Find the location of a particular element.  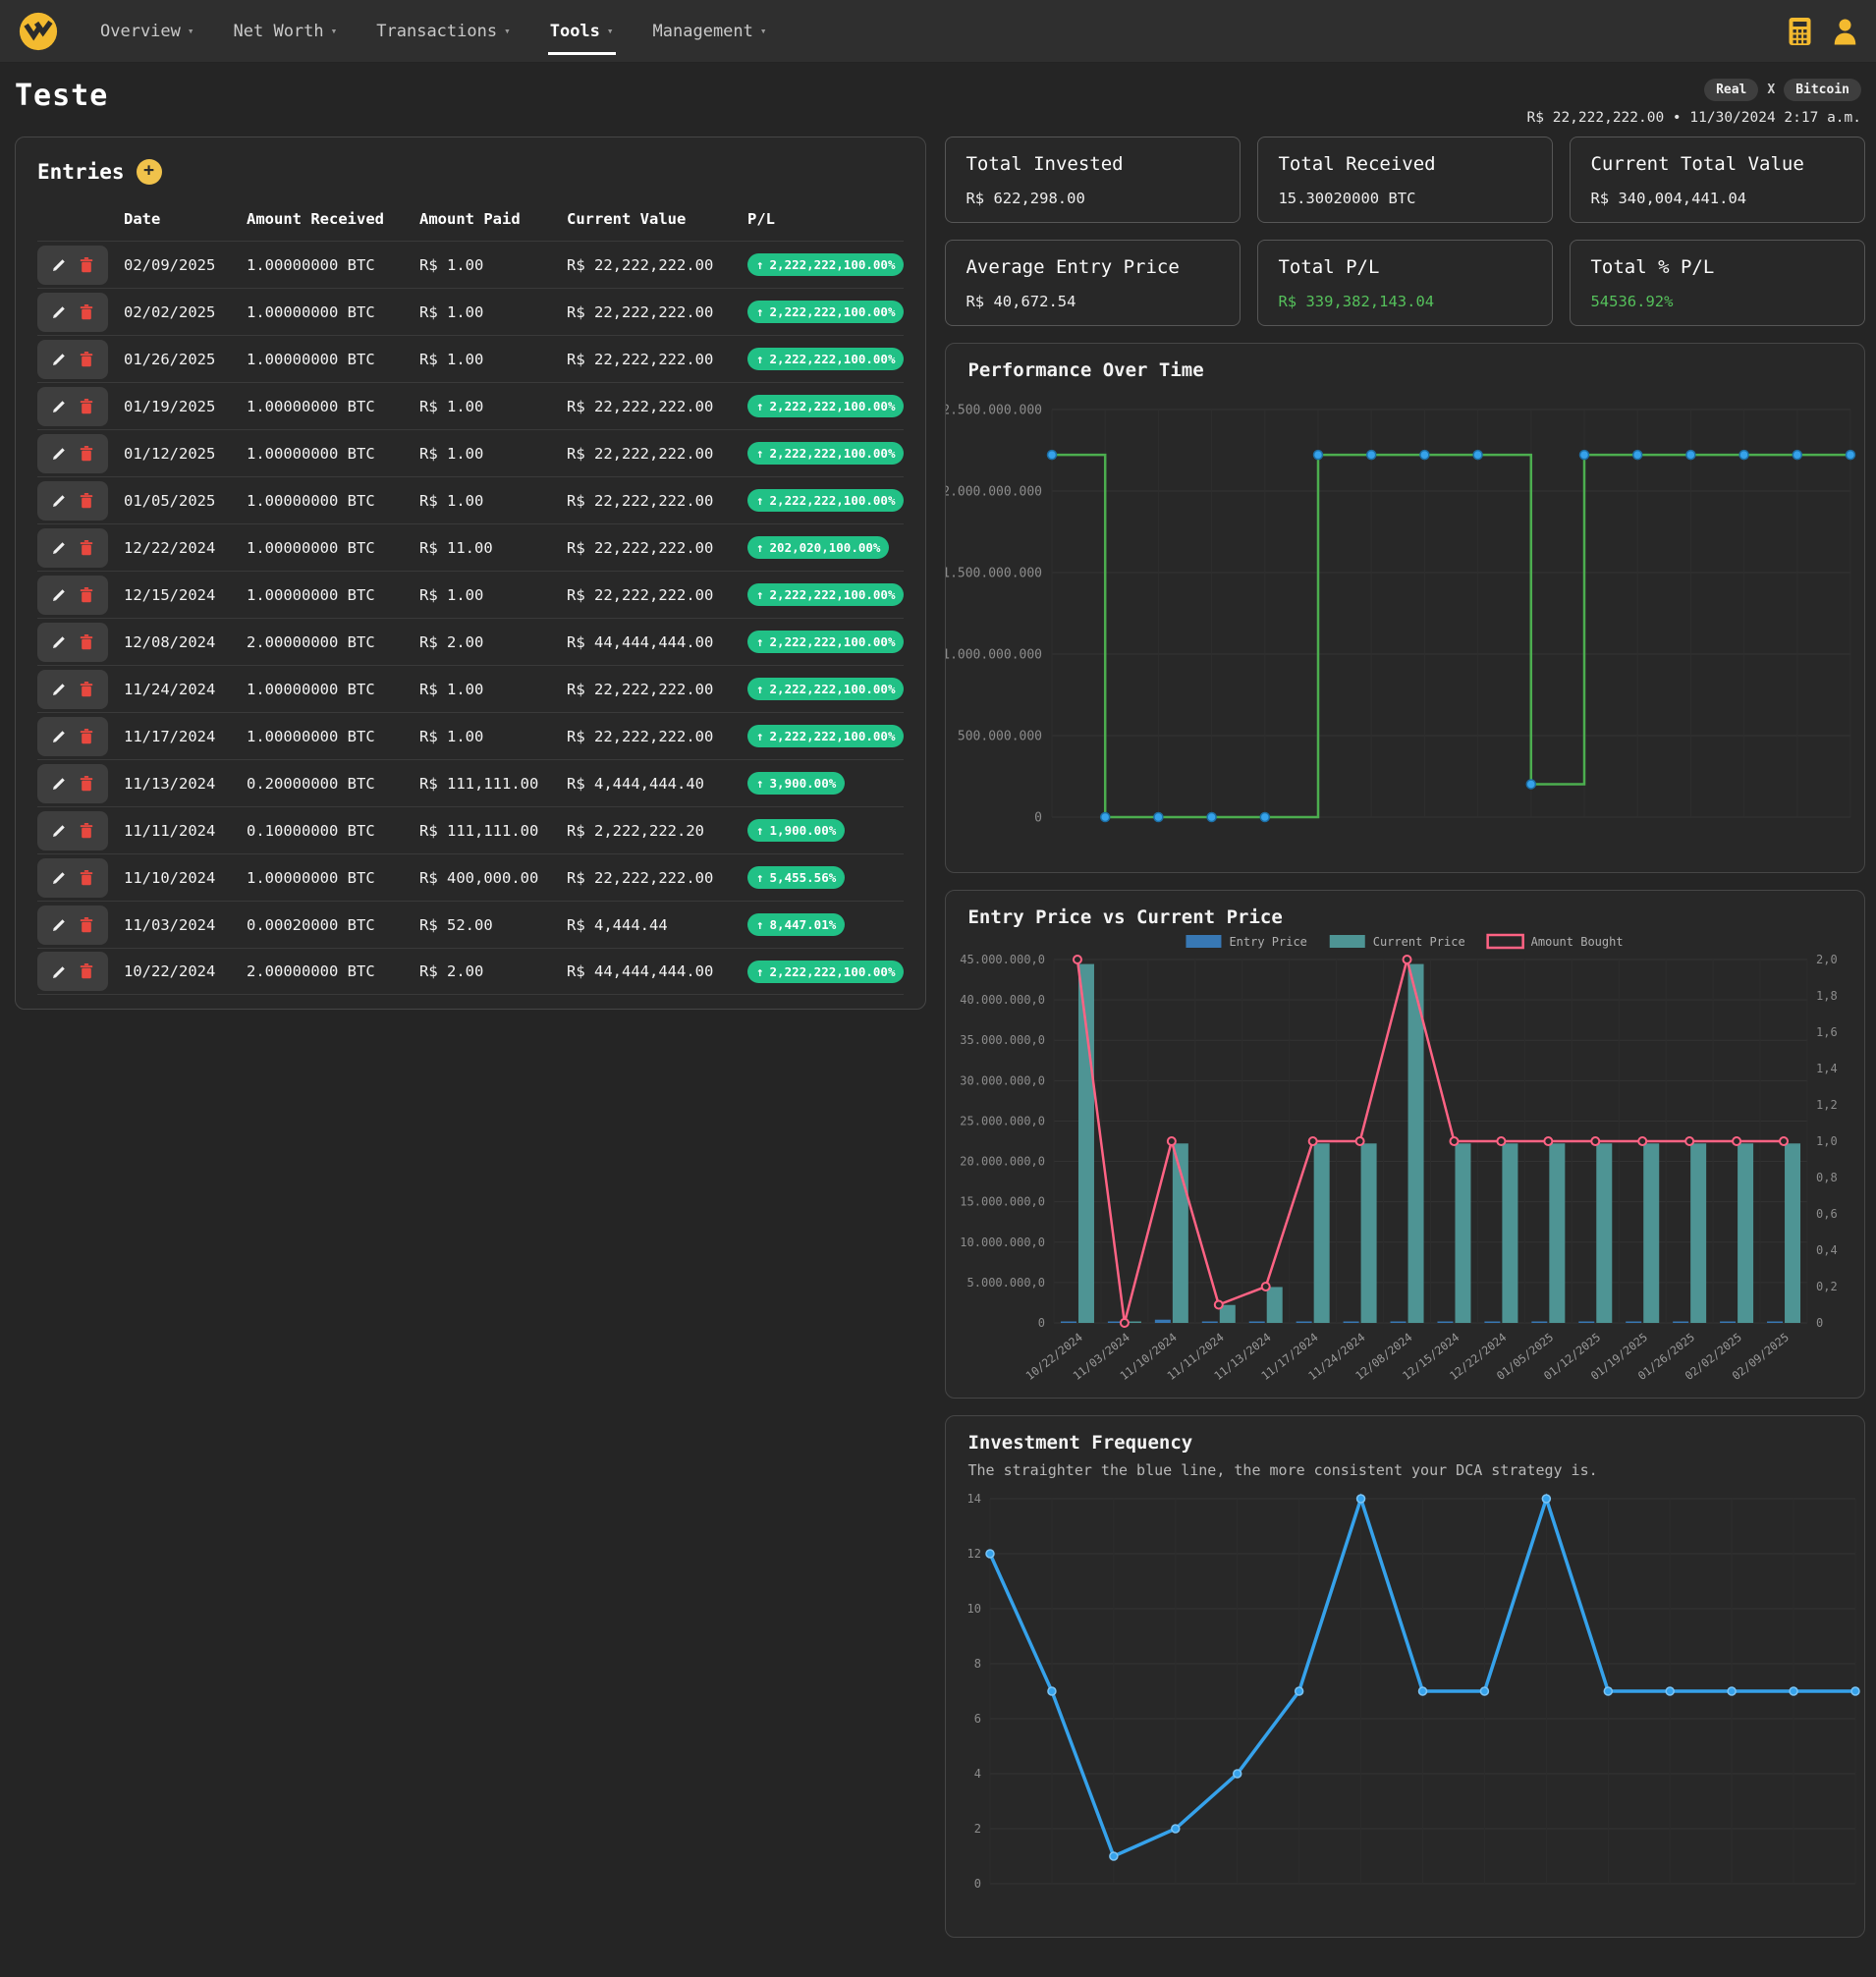

cell-date: 11/11/2024 is located at coordinates (170, 830).